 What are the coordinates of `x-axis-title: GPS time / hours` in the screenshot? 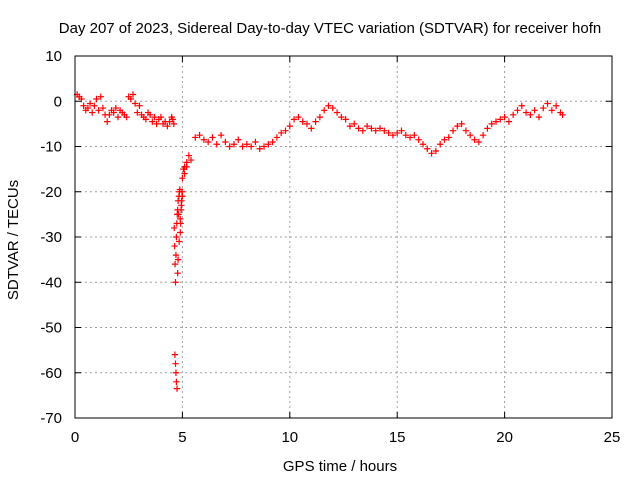 It's located at (340, 466).